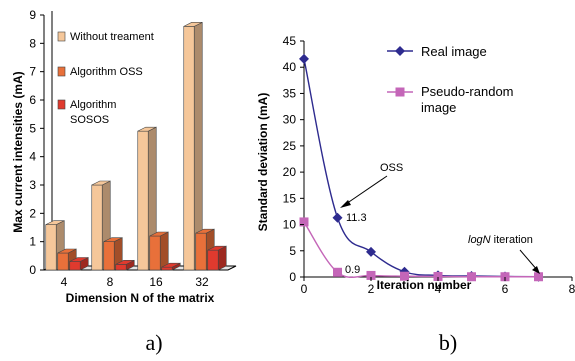  What do you see at coordinates (448, 342) in the screenshot?
I see `chart-b-caption: b)` at bounding box center [448, 342].